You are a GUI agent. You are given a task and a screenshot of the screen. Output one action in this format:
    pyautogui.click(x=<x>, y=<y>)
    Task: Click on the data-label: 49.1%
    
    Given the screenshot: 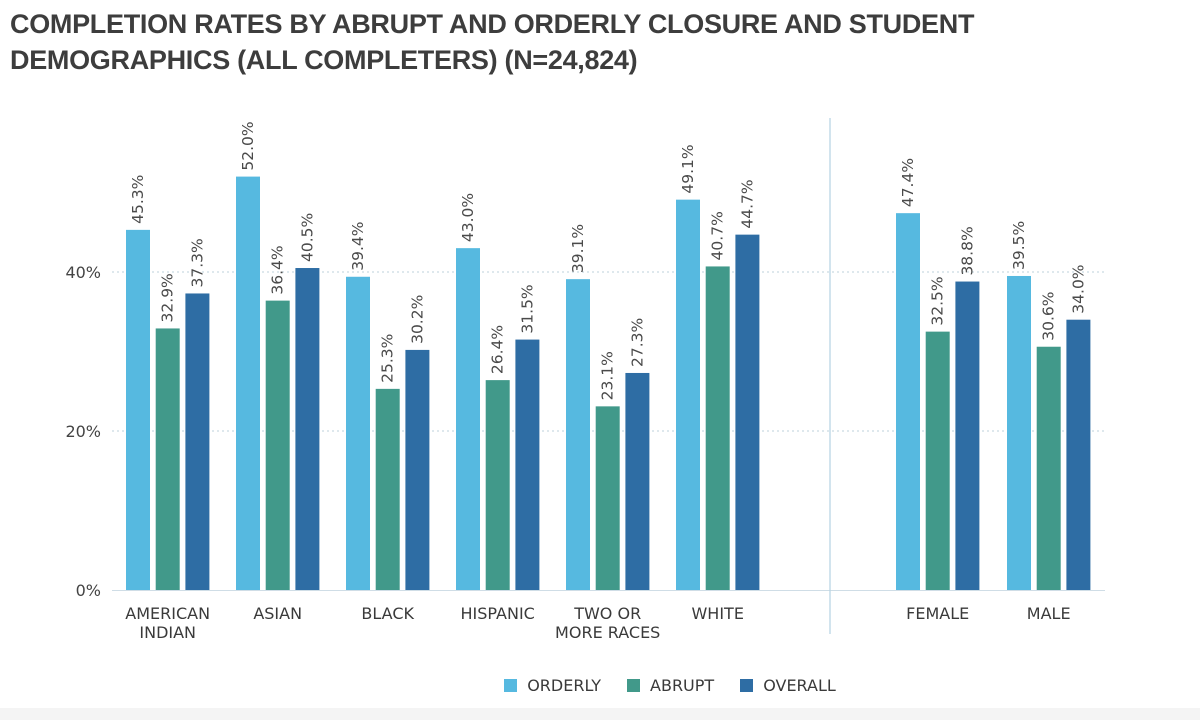 What is the action you would take?
    pyautogui.click(x=688, y=168)
    